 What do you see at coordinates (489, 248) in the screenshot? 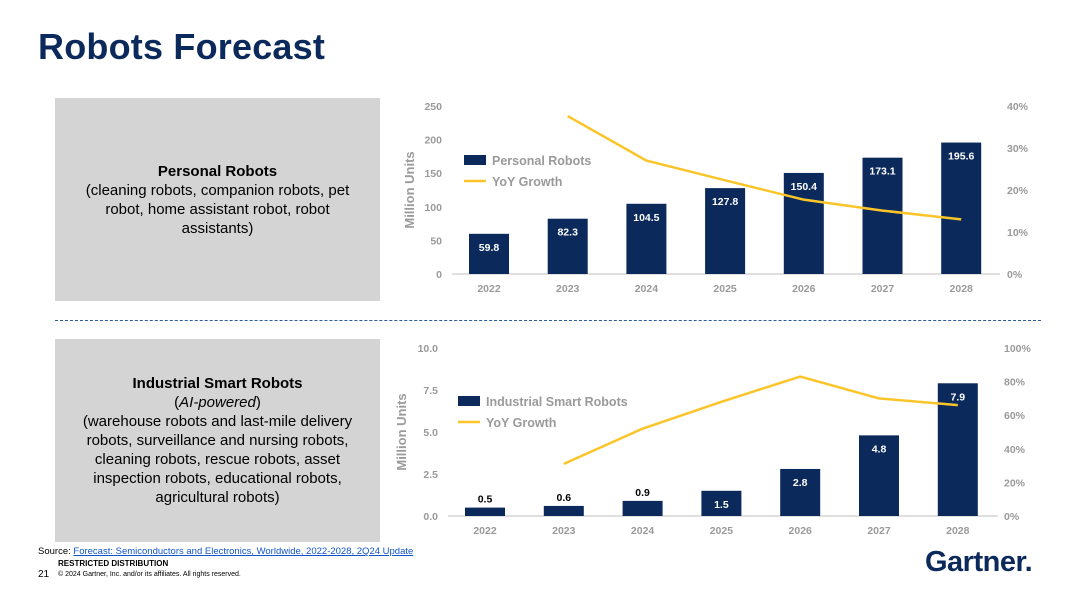
I see `bar-value-label: 59.8` at bounding box center [489, 248].